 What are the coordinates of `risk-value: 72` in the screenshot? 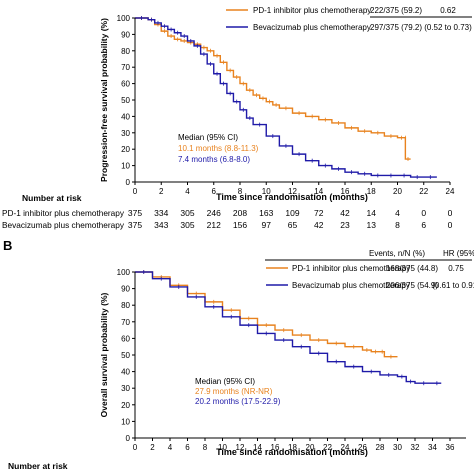 It's located at (319, 213).